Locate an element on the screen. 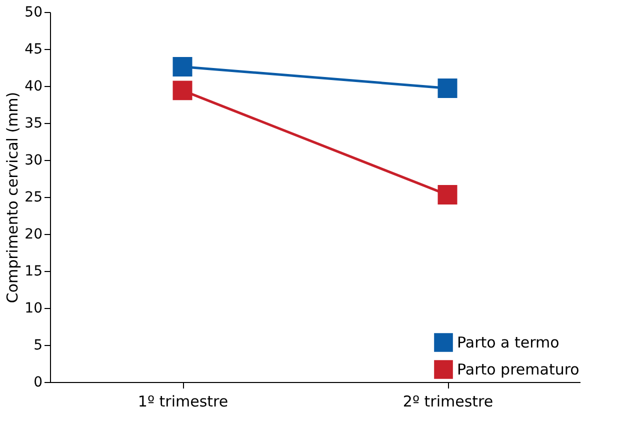 The height and width of the screenshot is (432, 639). y-tick-label: 30 is located at coordinates (33, 160).